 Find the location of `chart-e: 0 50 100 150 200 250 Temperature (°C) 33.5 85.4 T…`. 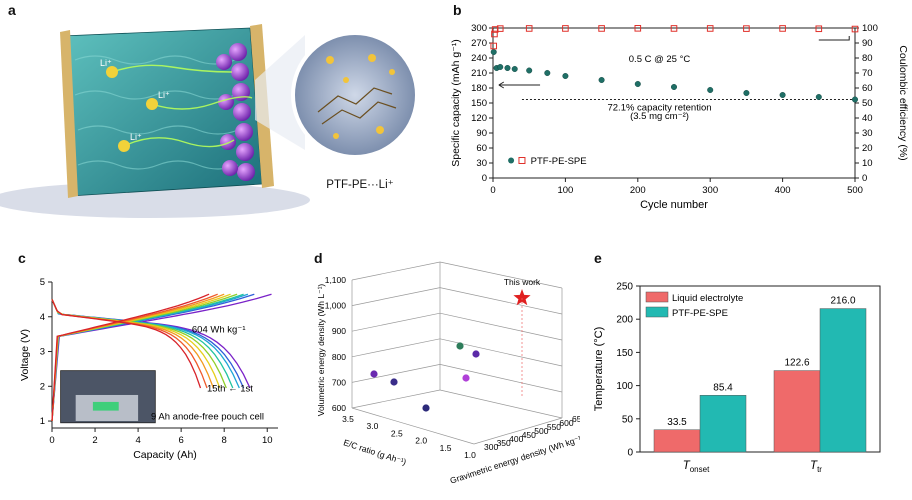

chart-e: 0 50 100 150 200 250 Temperature (°C) 33.5 85.4 T… is located at coordinates (737, 378).